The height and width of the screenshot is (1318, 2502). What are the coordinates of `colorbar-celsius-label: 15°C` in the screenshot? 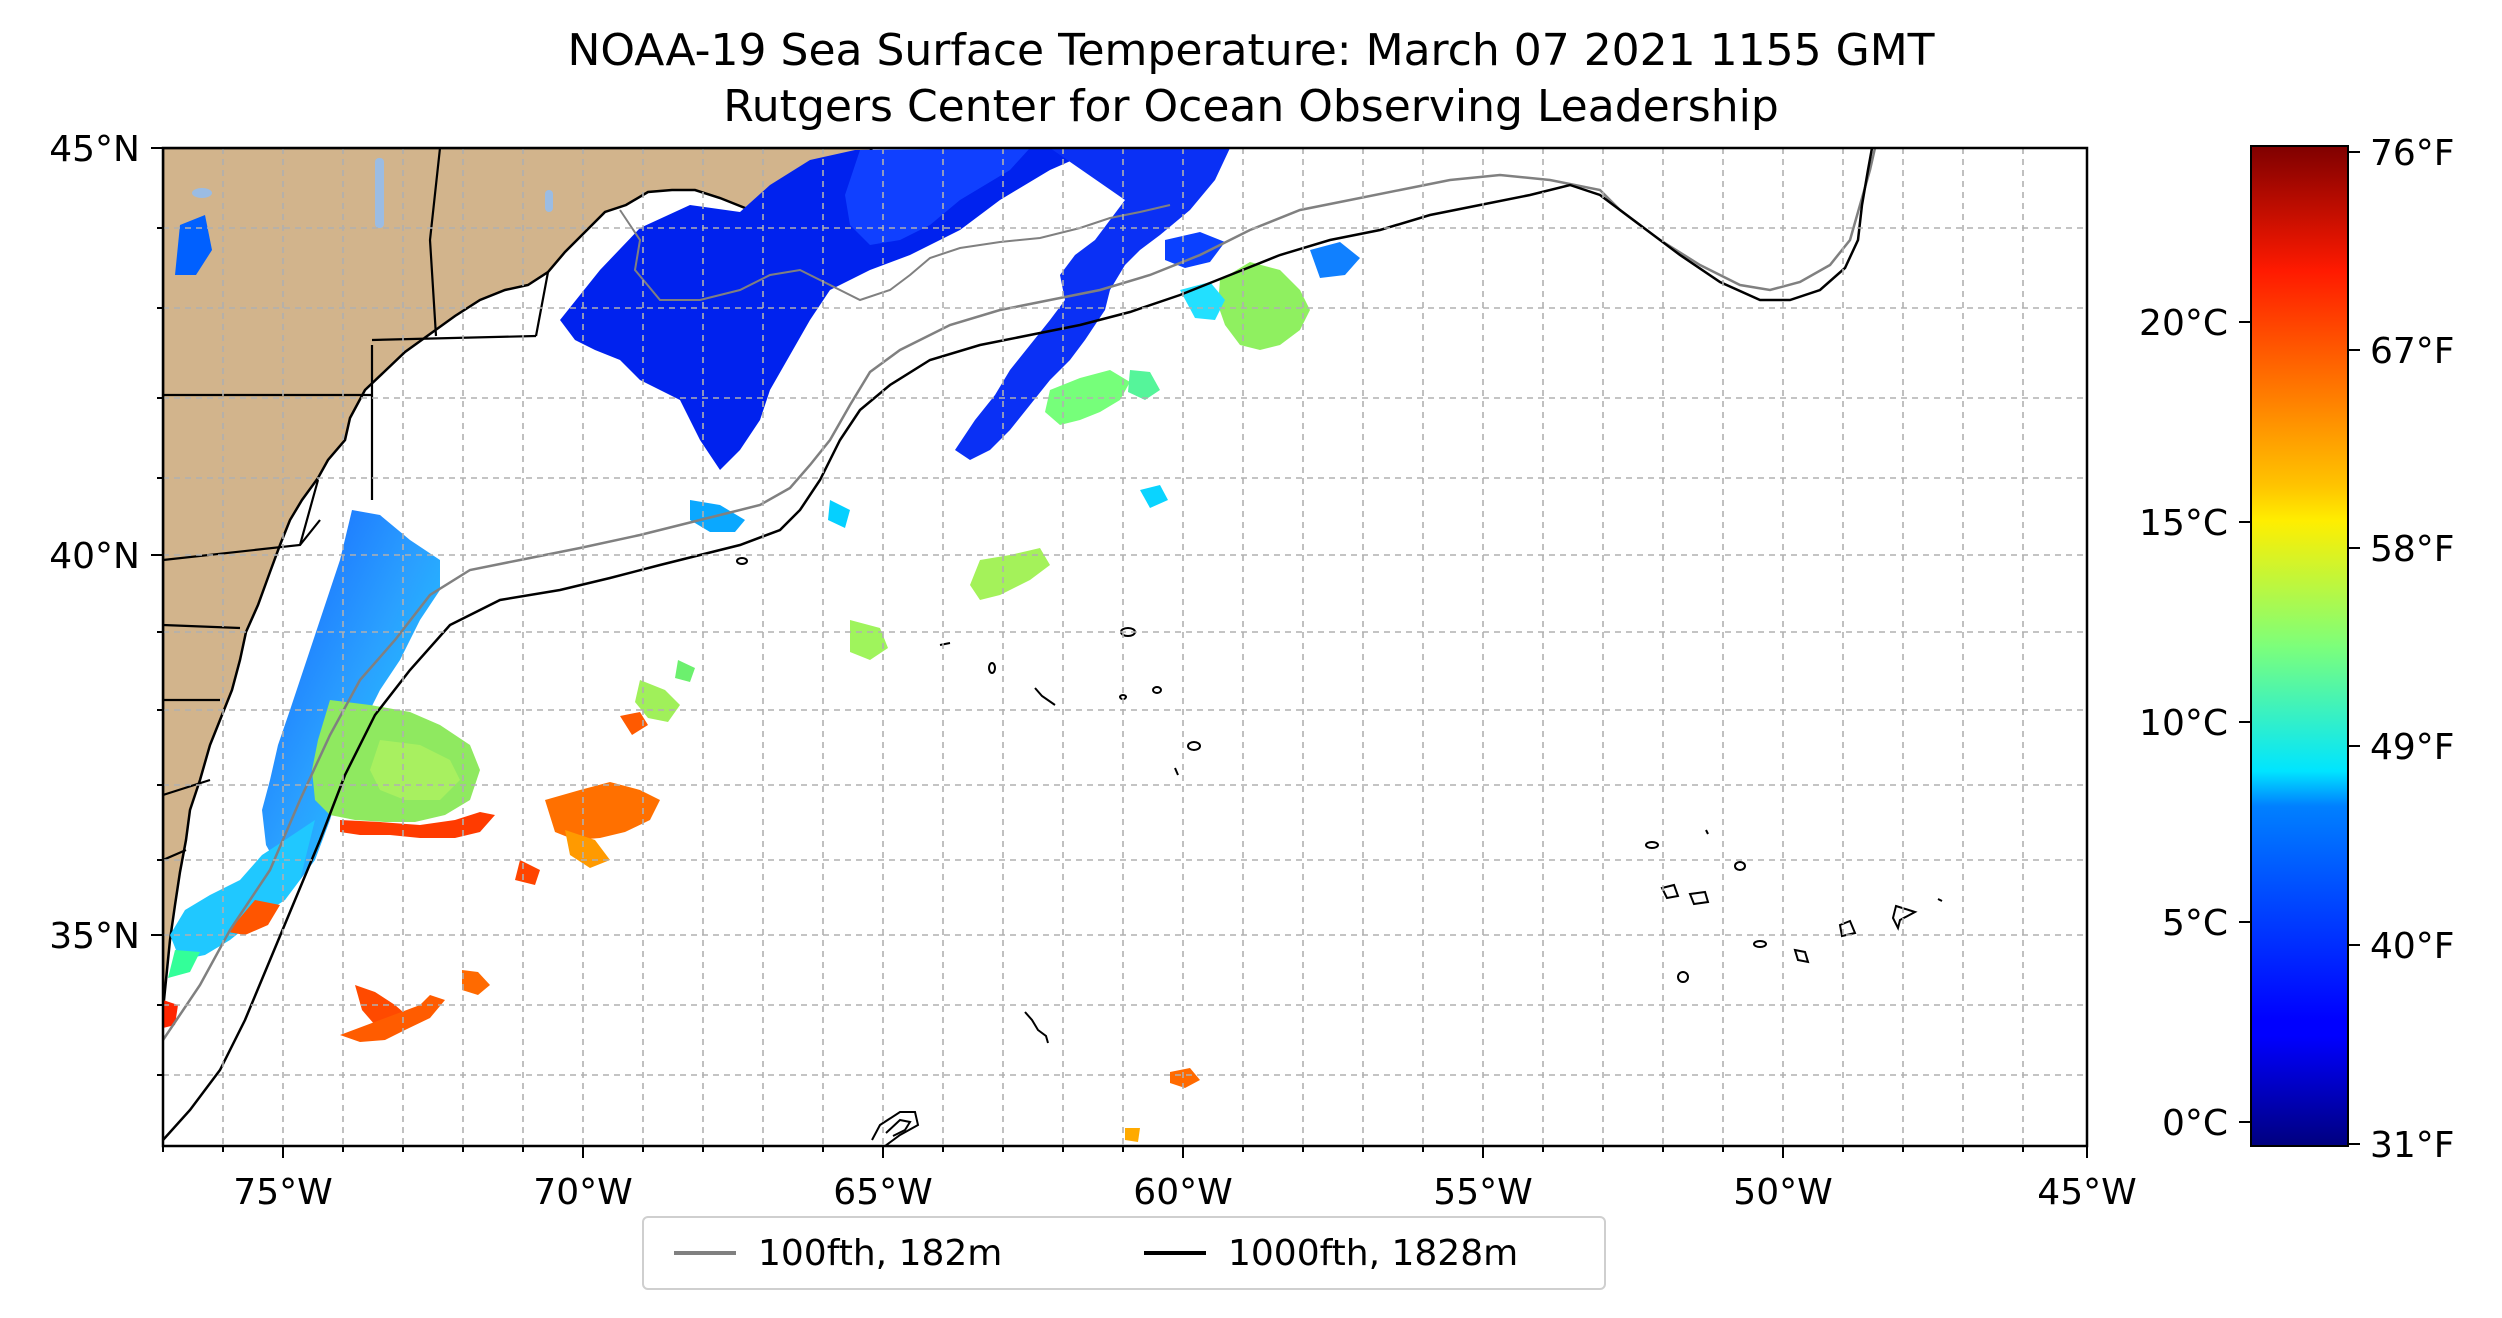 It's located at (2183, 523).